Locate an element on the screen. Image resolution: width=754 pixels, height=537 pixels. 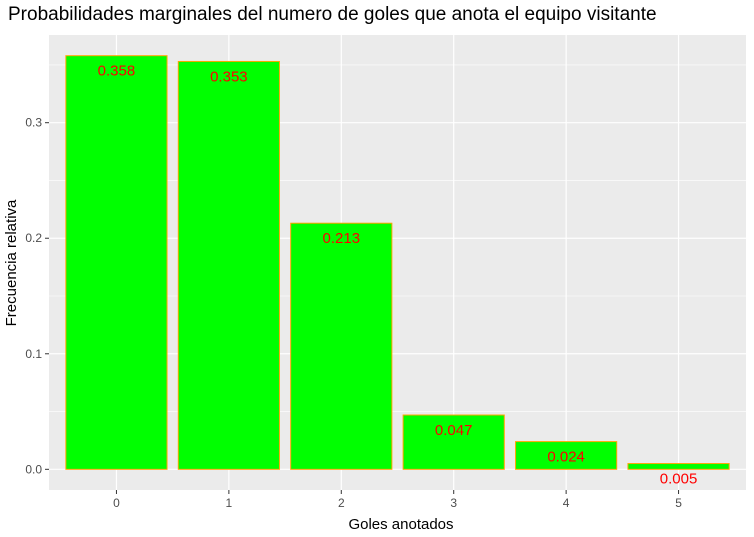
data-label: 0.024 is located at coordinates (566, 457).